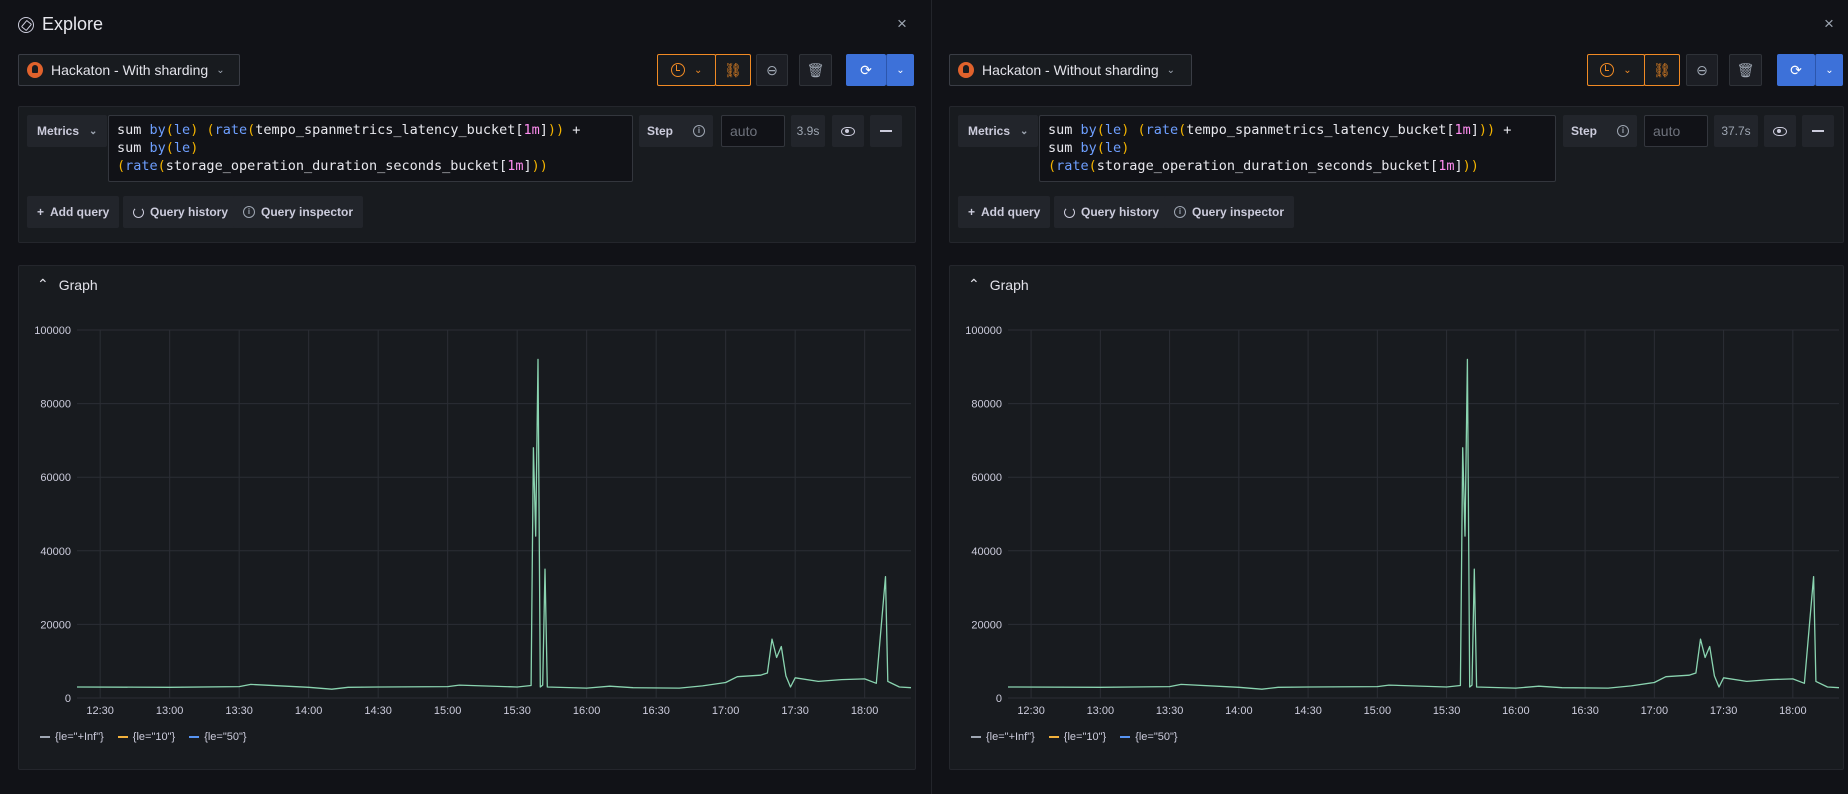 The height and width of the screenshot is (794, 1848). I want to click on x-tick-label: 15:30, so click(517, 711).